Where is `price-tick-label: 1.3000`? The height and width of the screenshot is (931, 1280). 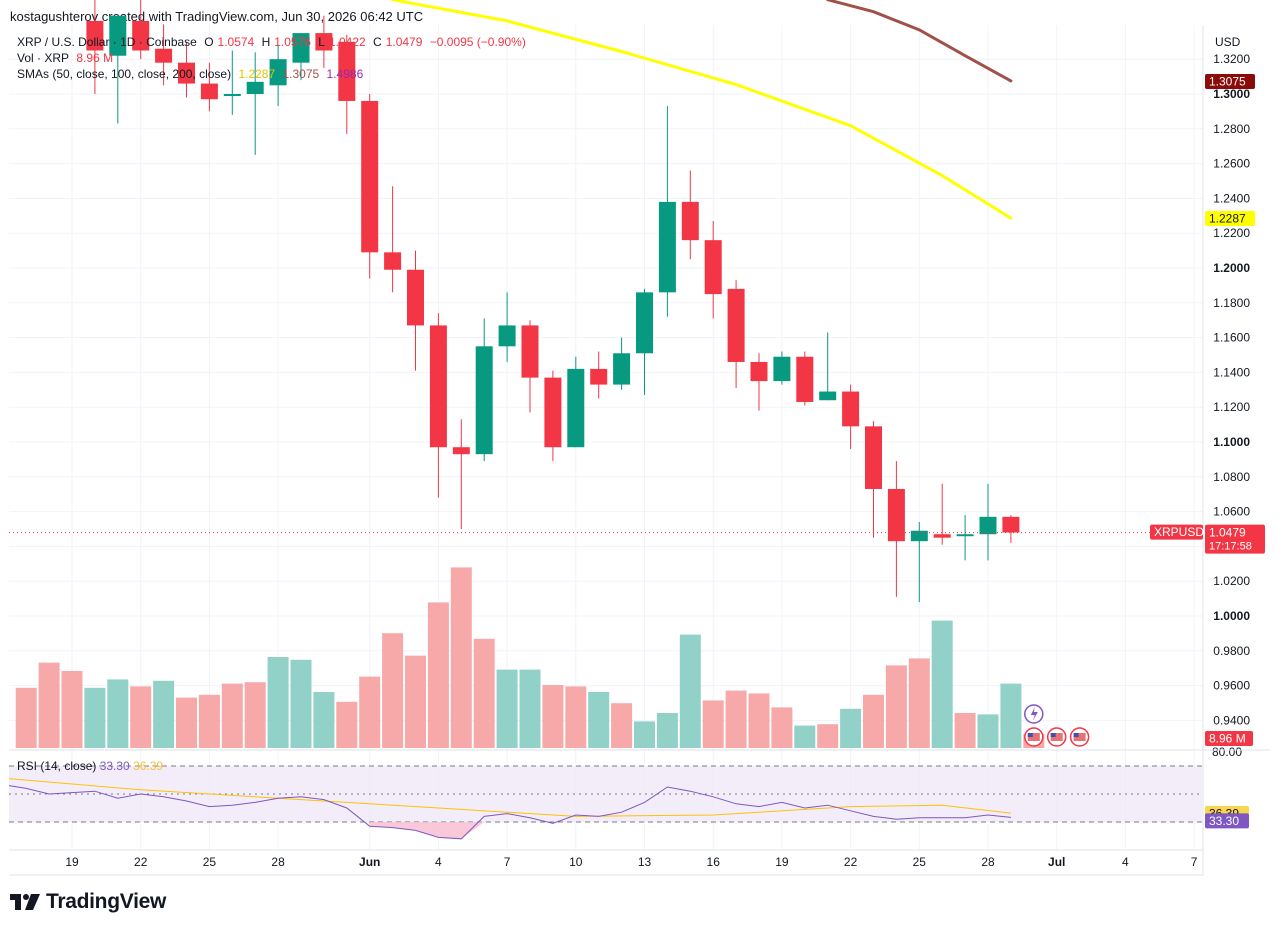
price-tick-label: 1.3000 is located at coordinates (1231, 94).